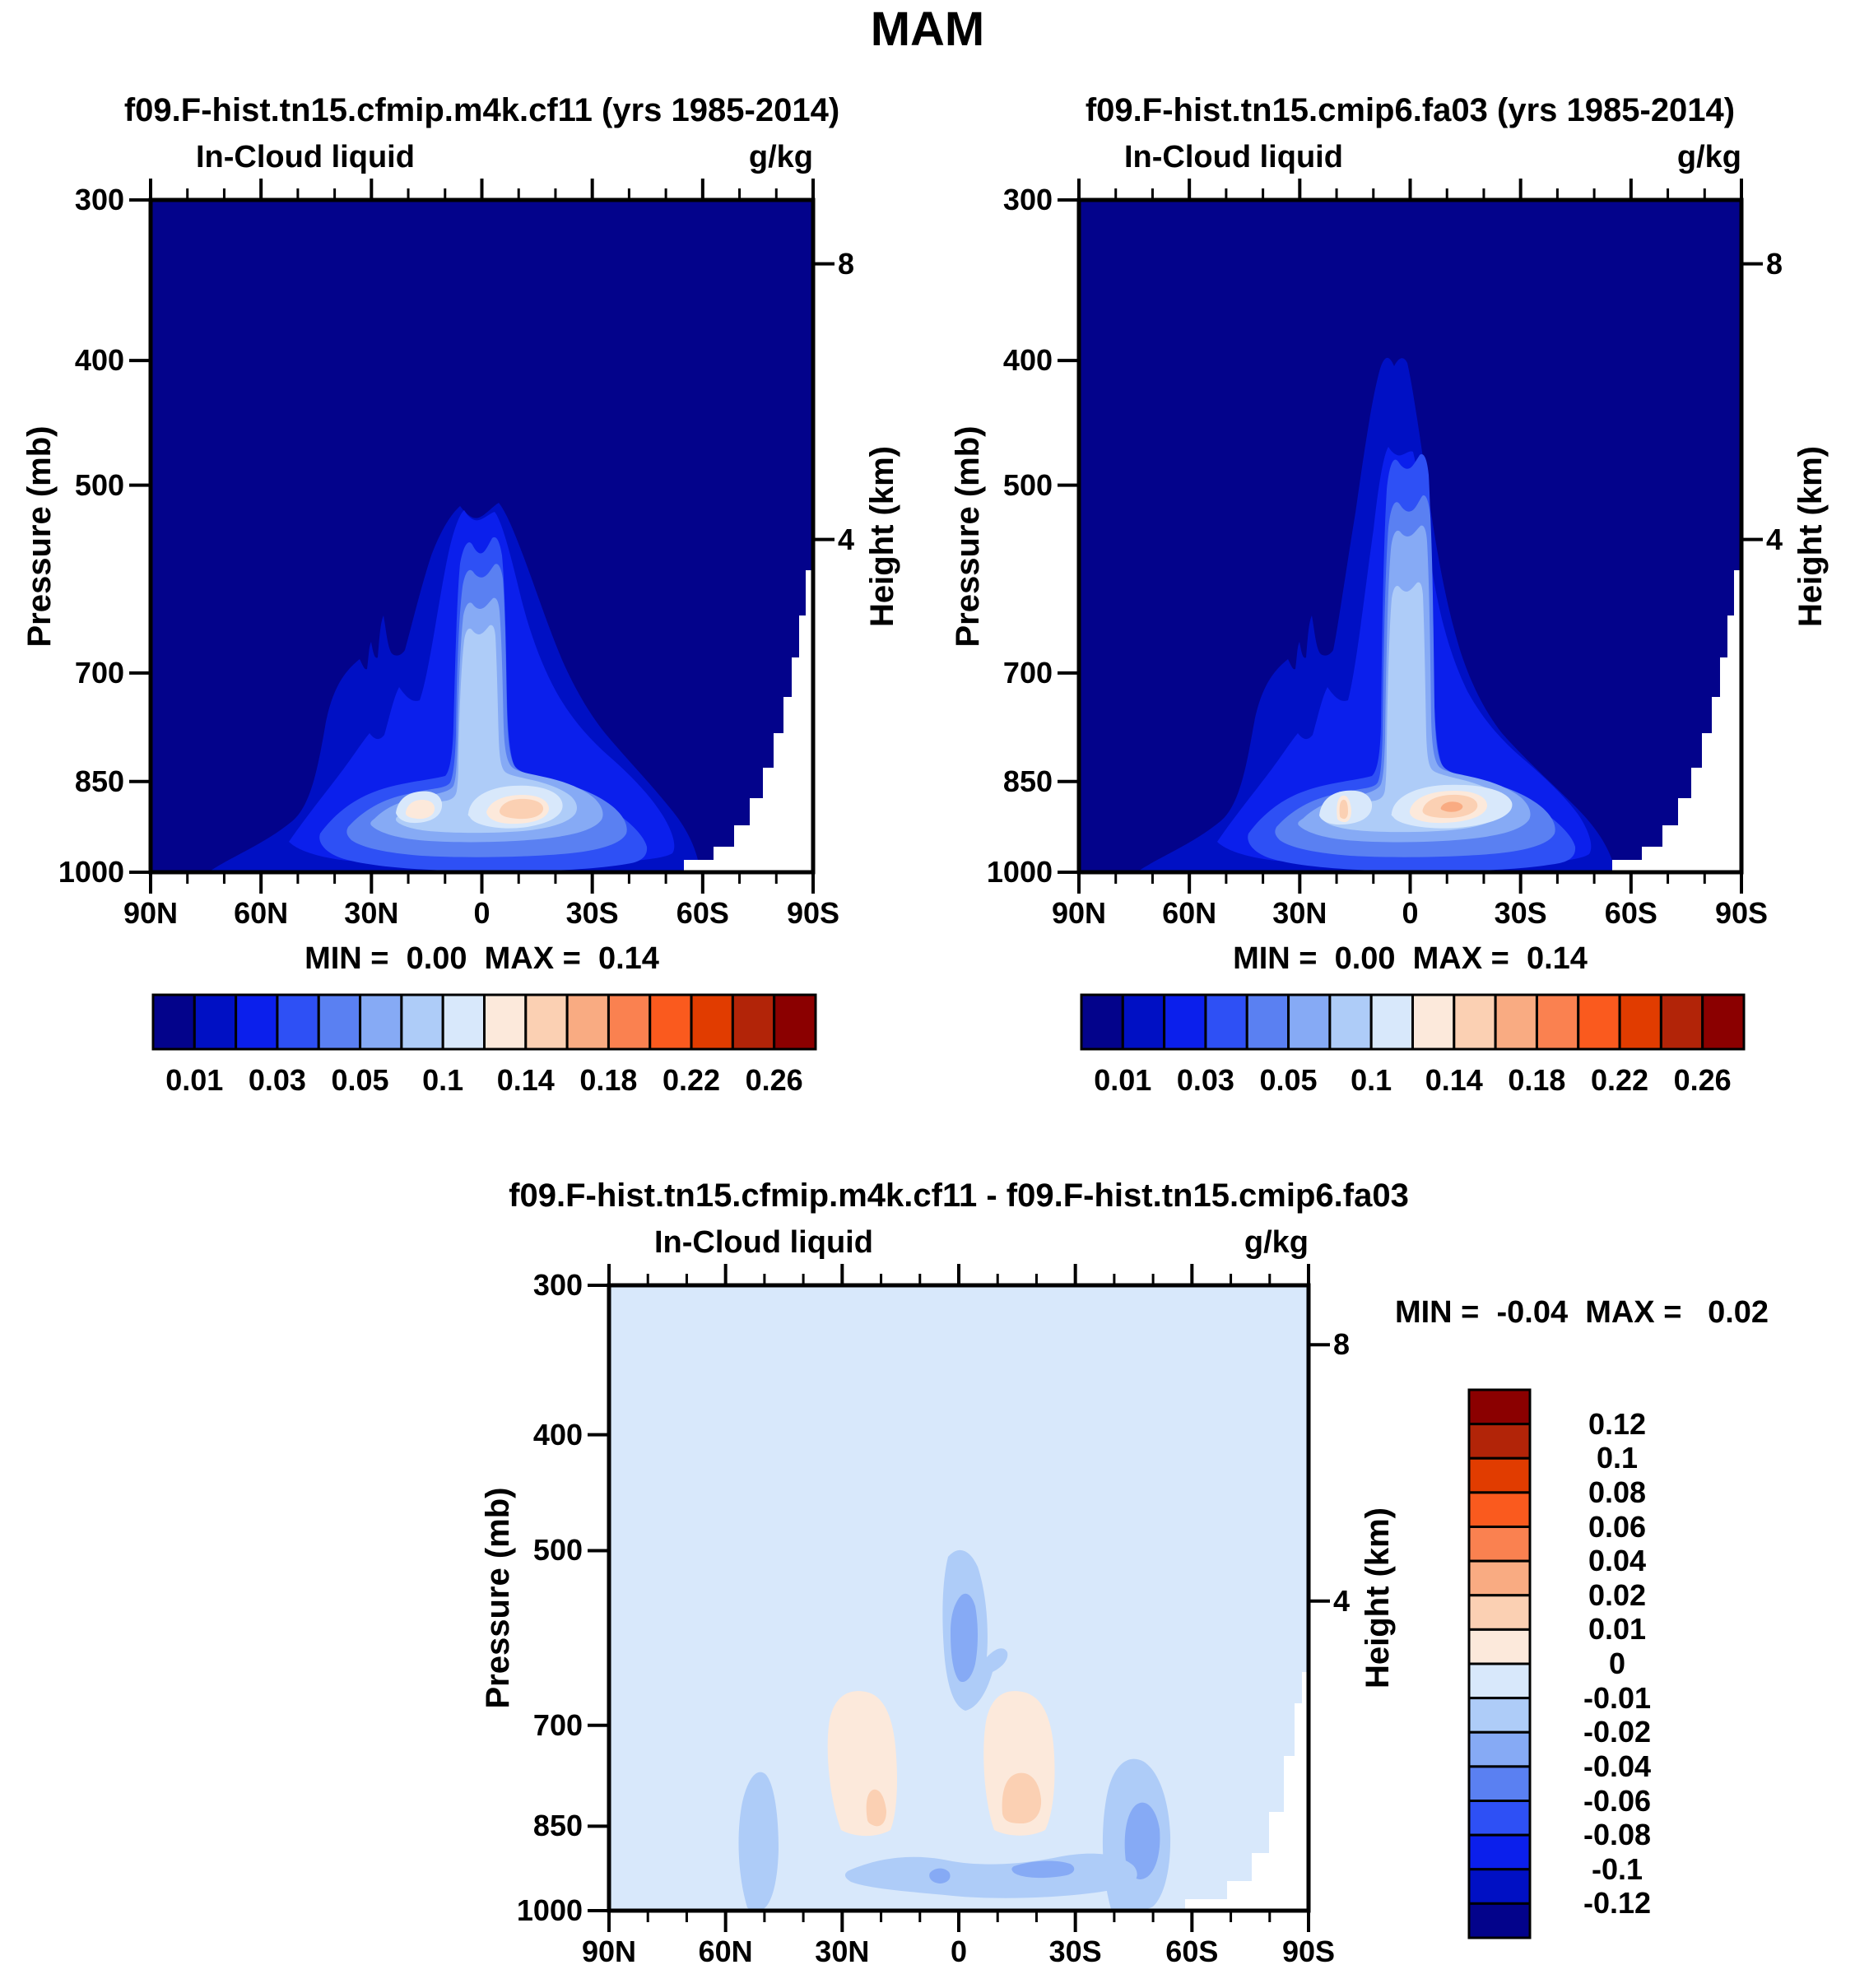 Image resolution: width=1855 pixels, height=1988 pixels. What do you see at coordinates (1617, 1561) in the screenshot?
I see `colorbar-tick-label: 0.04` at bounding box center [1617, 1561].